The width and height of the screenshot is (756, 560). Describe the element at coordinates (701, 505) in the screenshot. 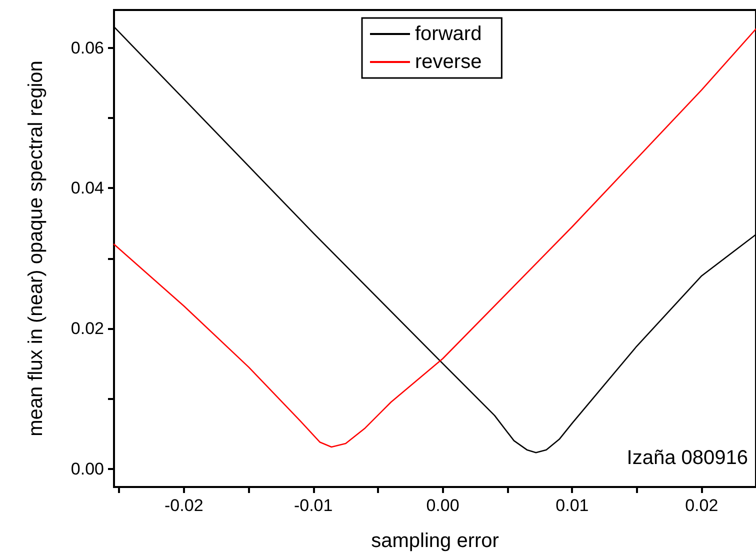

I see `x-tick-label: 0.02` at that location.